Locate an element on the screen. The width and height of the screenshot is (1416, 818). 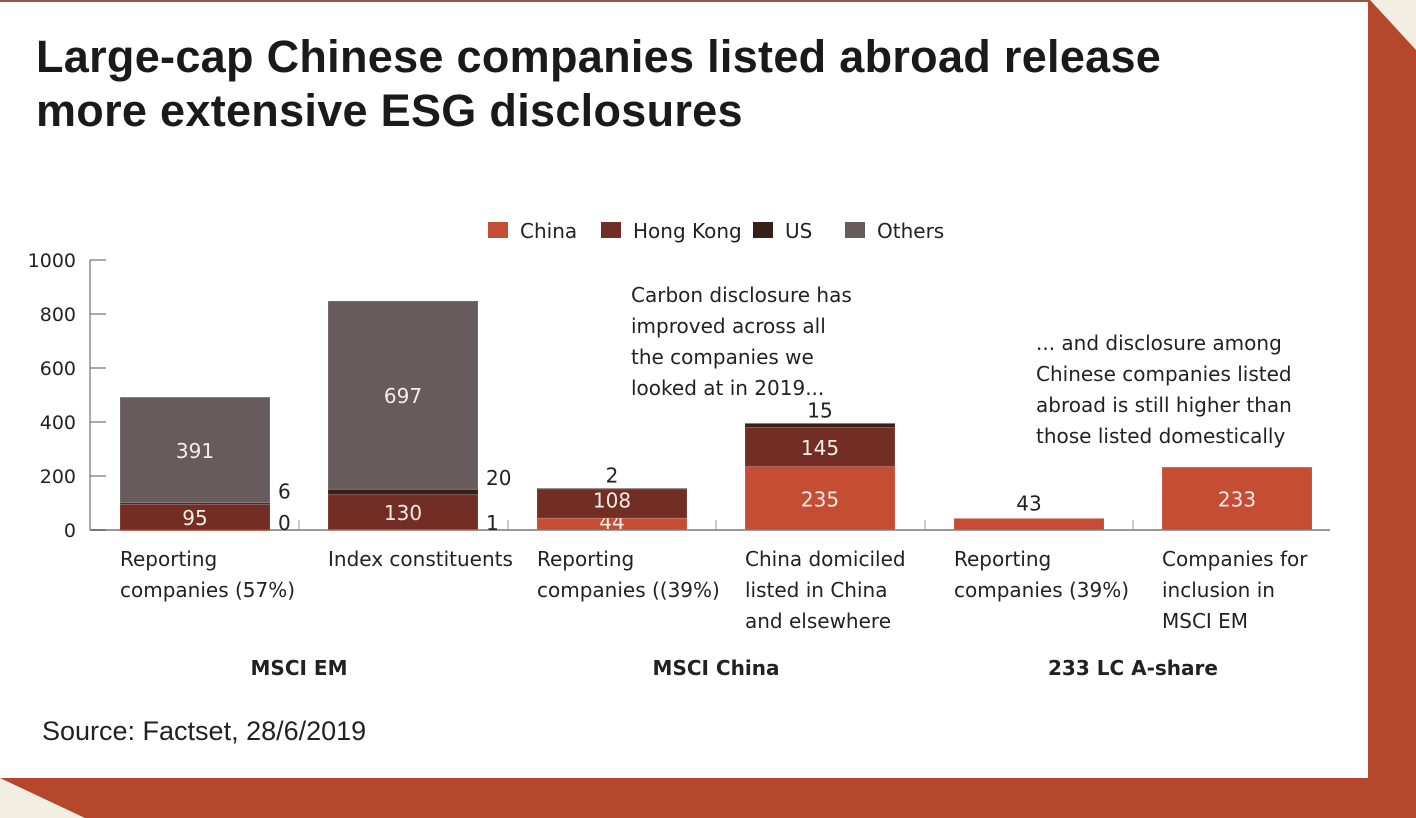
x-category-label: China domiciled is located at coordinates (825, 559).